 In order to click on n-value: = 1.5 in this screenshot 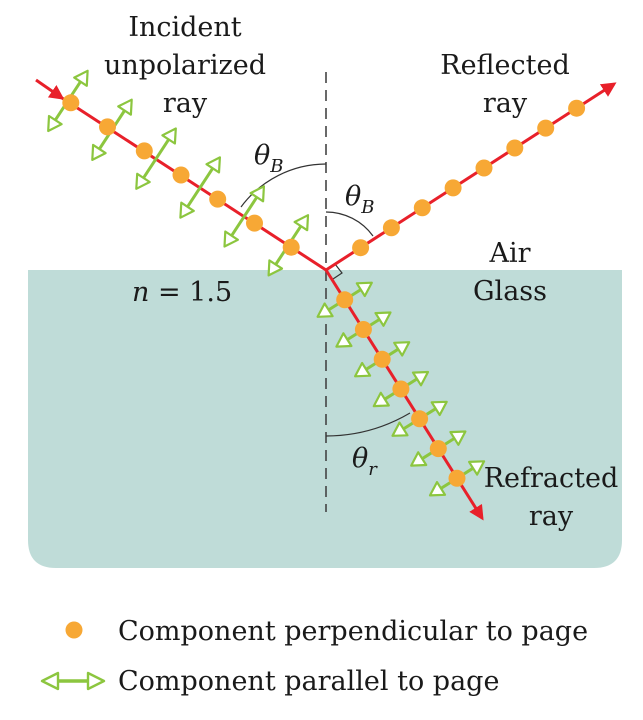, I will do `click(190, 292)`.